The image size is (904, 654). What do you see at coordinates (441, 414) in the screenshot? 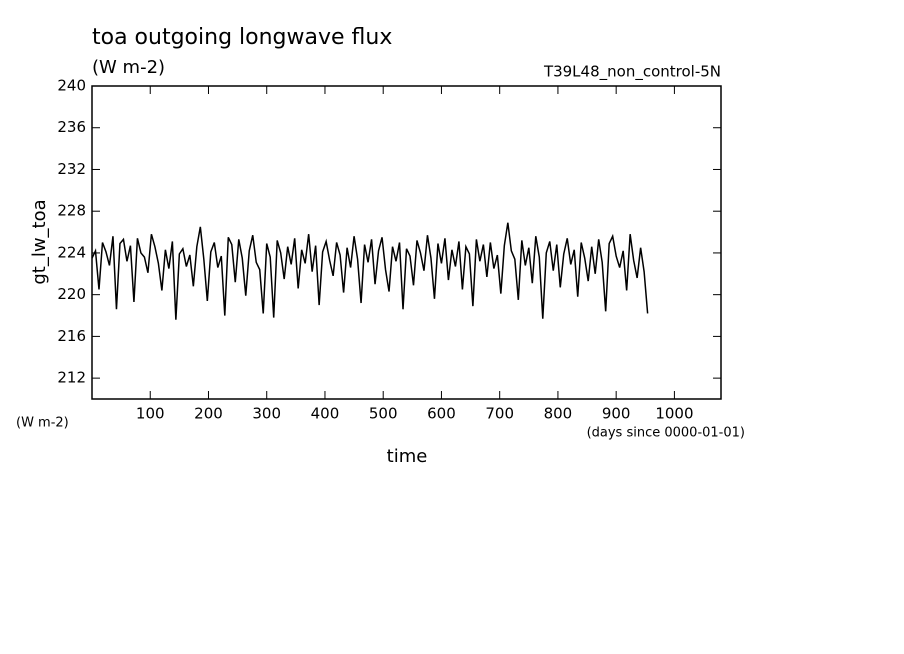
I see `x-tick-label: 600` at bounding box center [441, 414].